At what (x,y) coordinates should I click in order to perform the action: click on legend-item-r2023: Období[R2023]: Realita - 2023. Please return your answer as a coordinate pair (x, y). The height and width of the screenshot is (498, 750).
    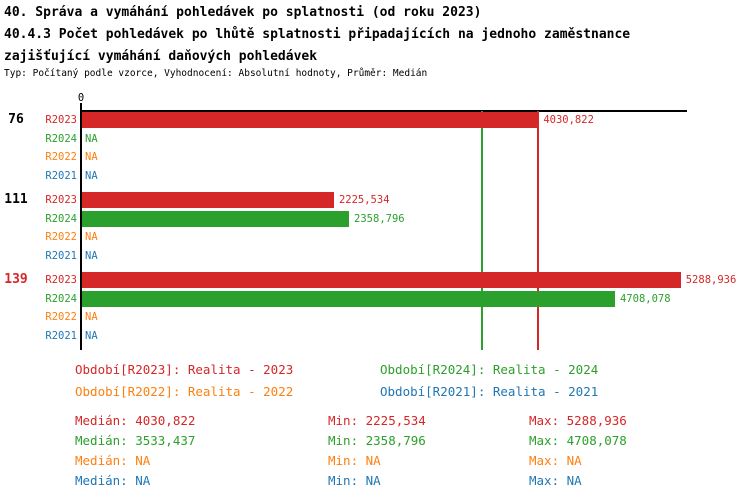
    Looking at the image, I should click on (184, 369).